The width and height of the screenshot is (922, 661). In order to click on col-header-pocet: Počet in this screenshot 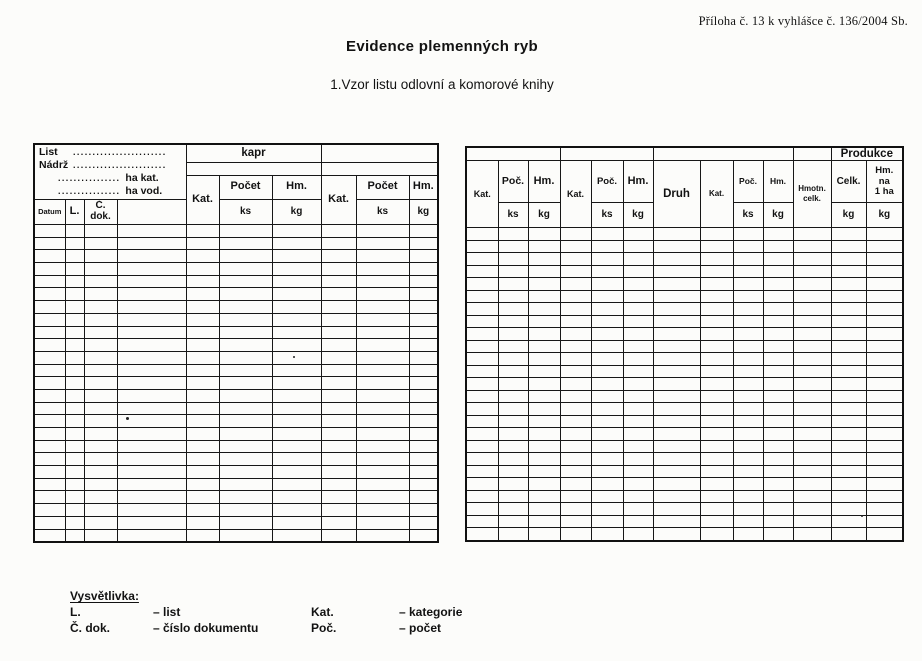, I will do `click(382, 187)`.